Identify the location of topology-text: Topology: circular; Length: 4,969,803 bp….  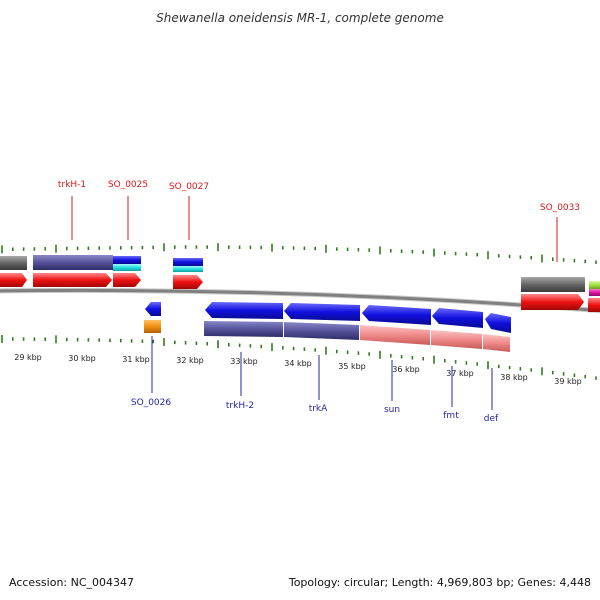
(439, 582).